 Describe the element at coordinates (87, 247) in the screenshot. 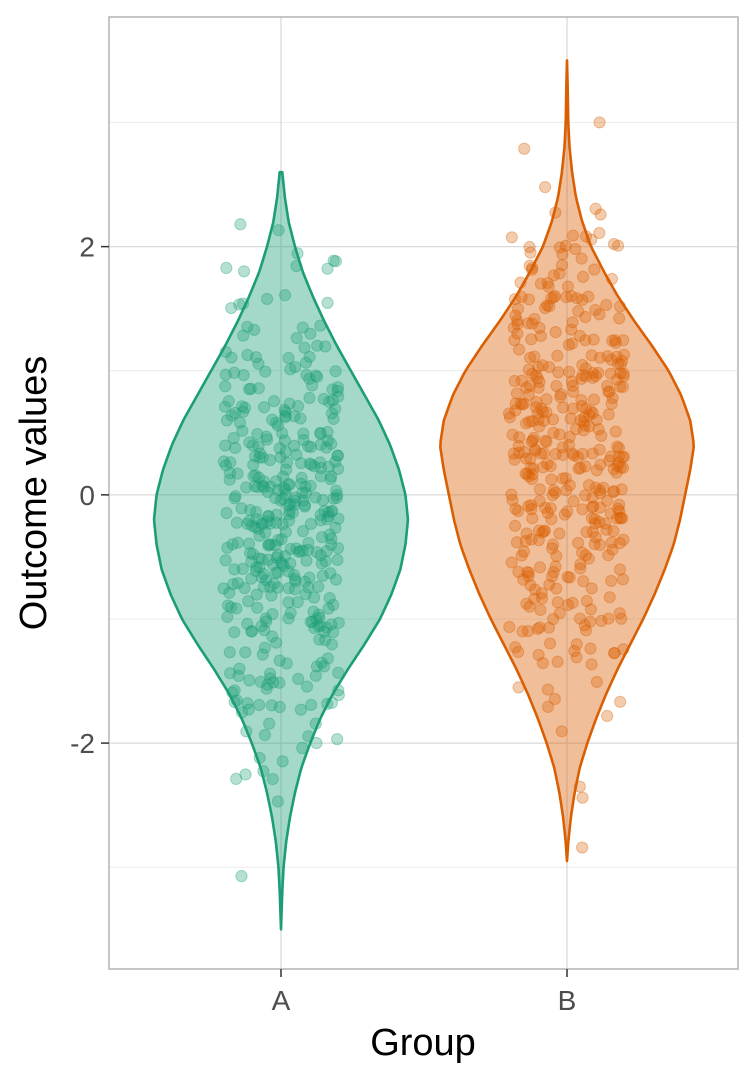

I see `y-tick-label: 2` at that location.